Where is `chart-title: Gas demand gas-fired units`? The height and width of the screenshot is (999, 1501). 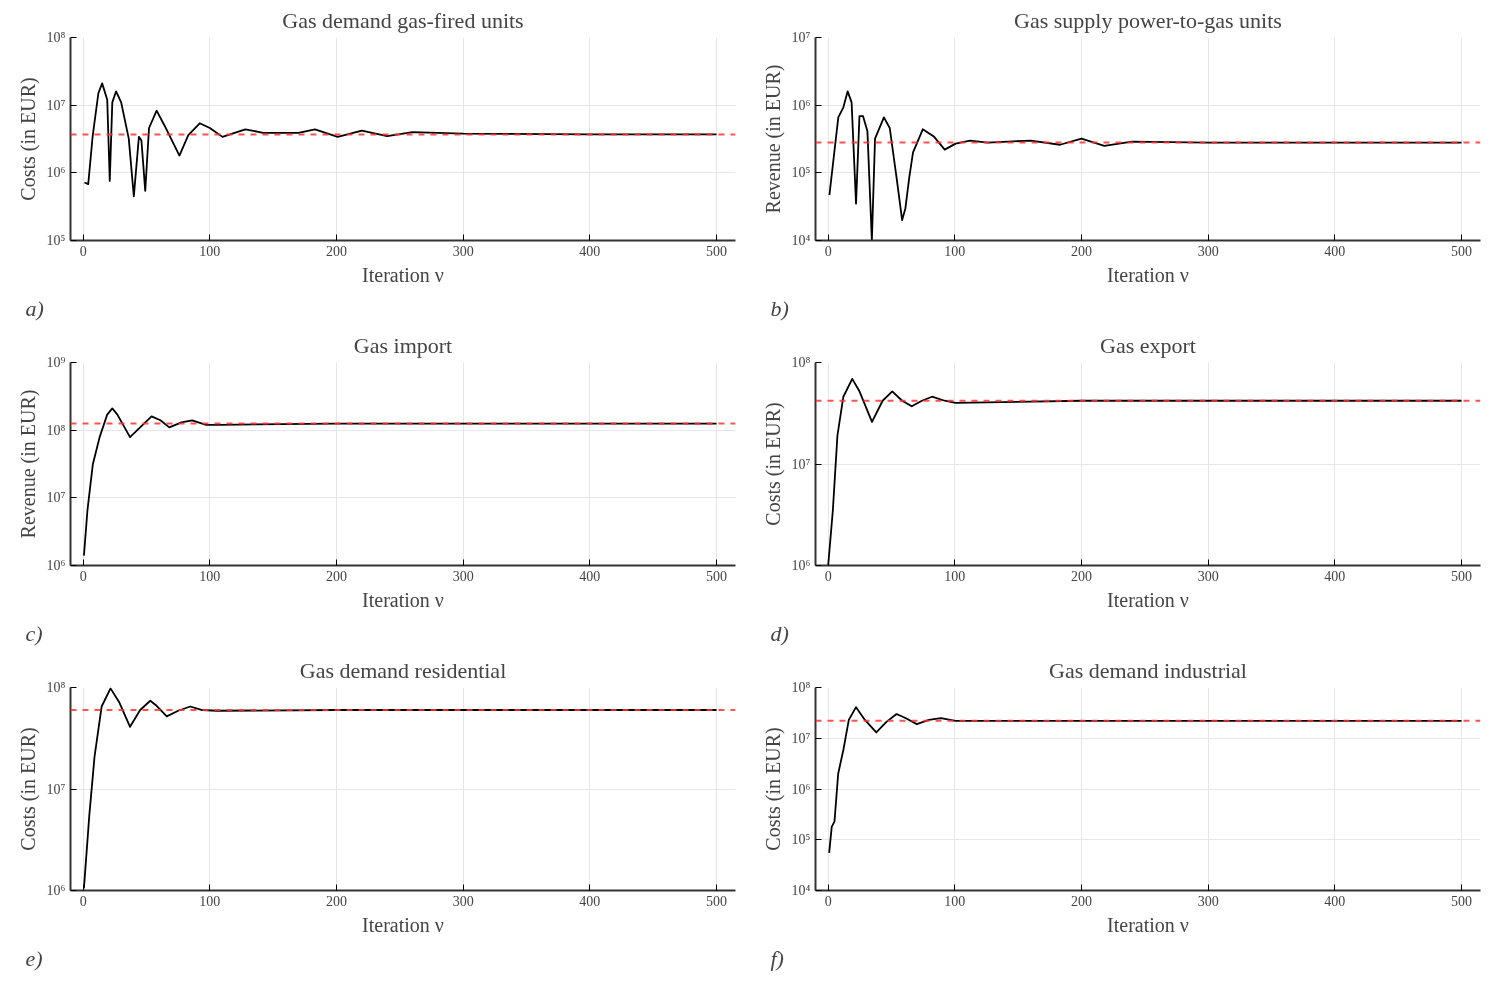
chart-title: Gas demand gas-fired units is located at coordinates (403, 20).